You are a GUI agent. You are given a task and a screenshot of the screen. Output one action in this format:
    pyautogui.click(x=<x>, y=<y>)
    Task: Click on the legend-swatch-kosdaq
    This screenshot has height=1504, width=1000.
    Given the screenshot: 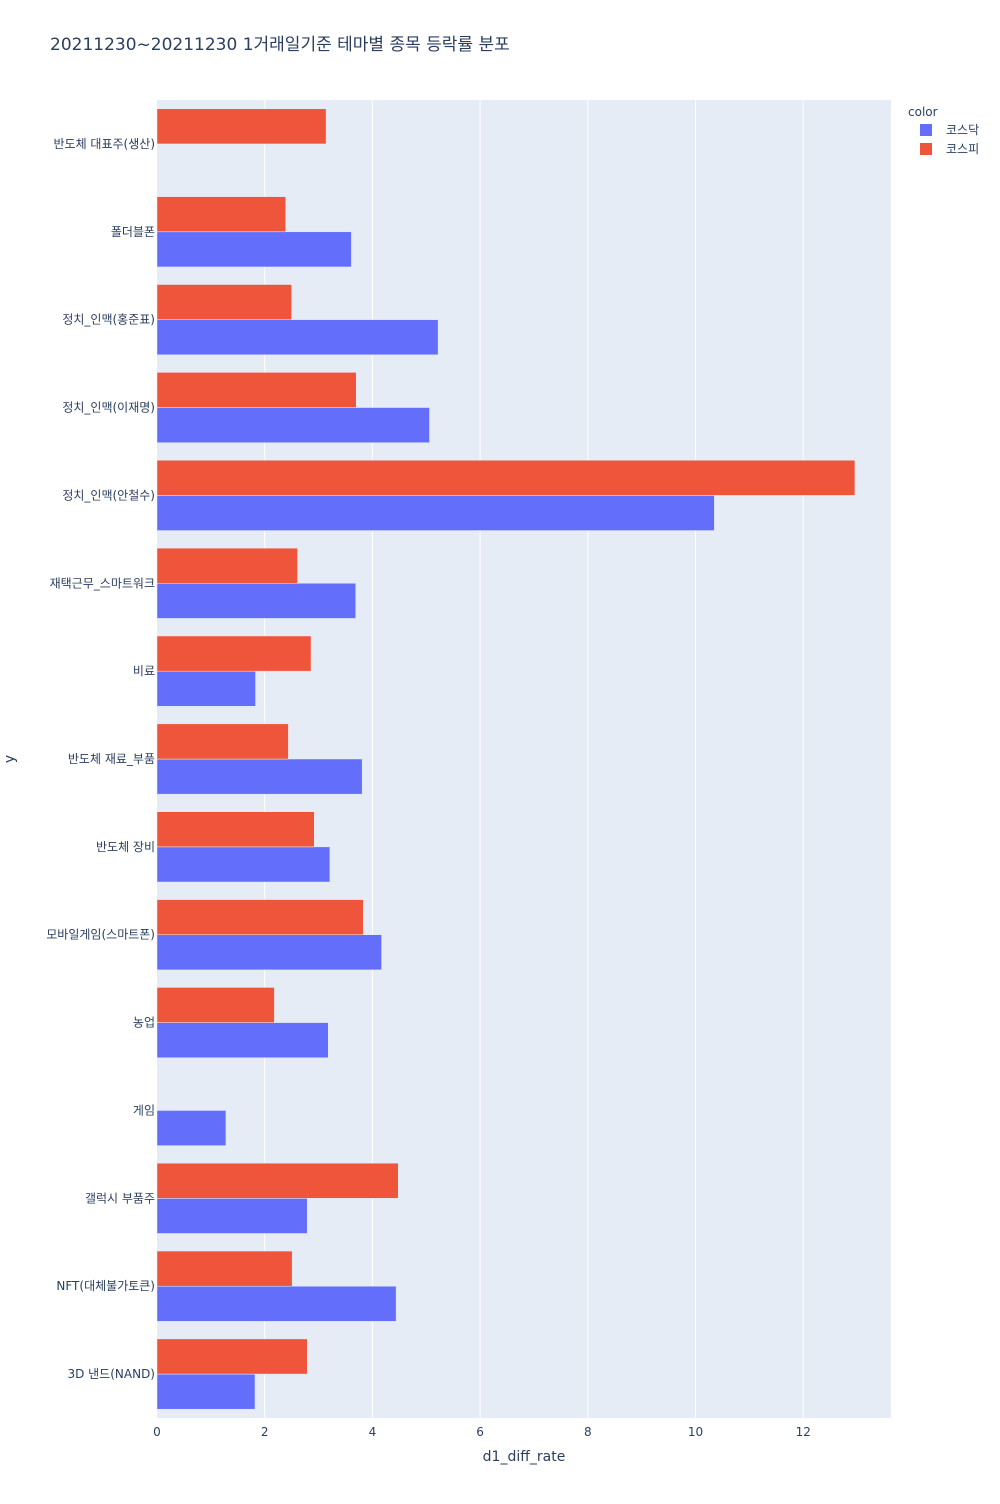 What is the action you would take?
    pyautogui.click(x=926, y=130)
    